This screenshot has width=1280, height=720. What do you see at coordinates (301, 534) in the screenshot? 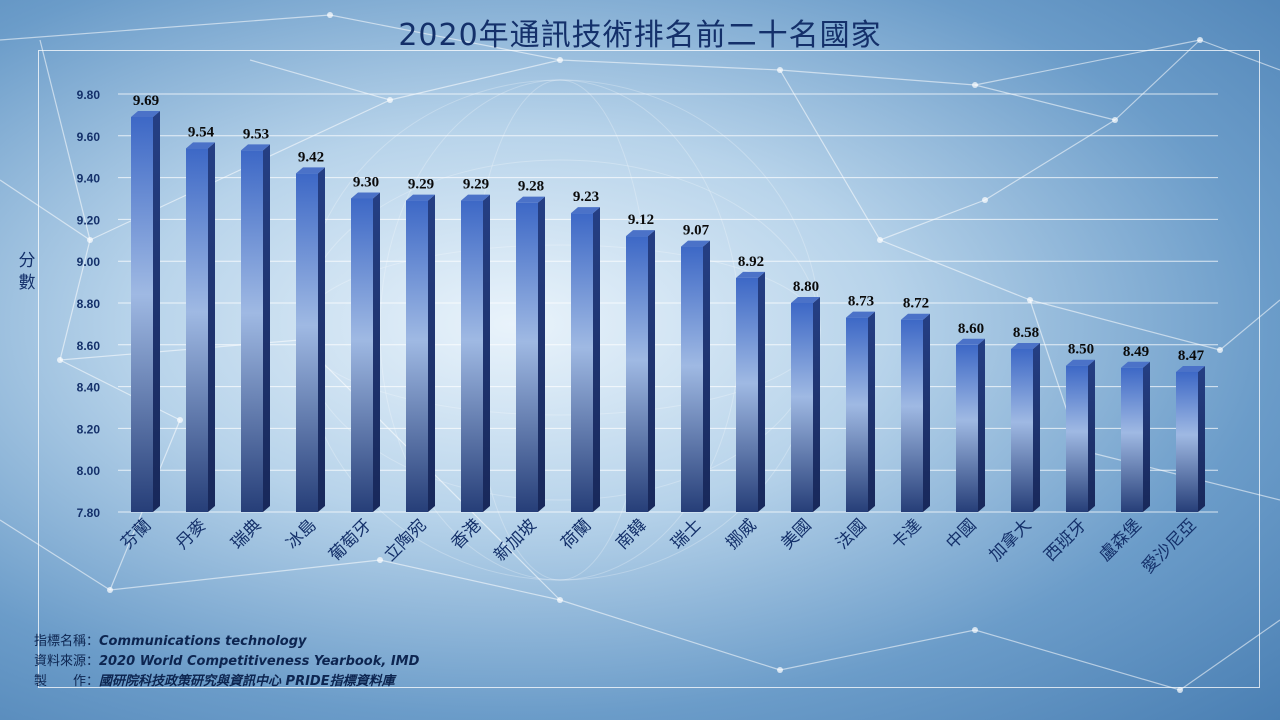
I see `x-tick-label: 冰島` at bounding box center [301, 534].